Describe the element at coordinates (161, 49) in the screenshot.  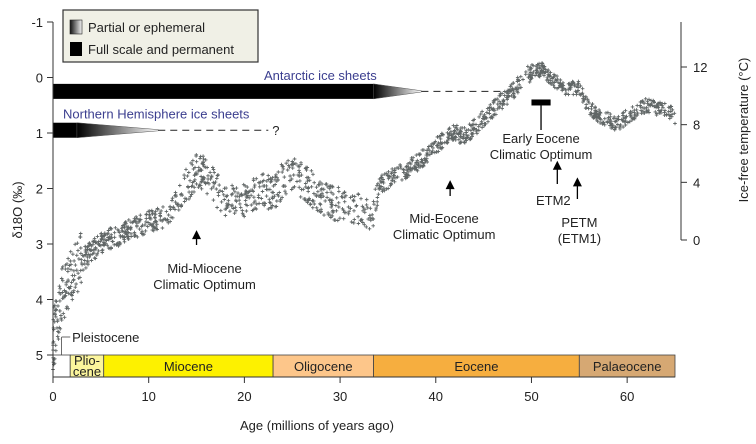
I see `legend-label-full: Full scale and permanent` at that location.